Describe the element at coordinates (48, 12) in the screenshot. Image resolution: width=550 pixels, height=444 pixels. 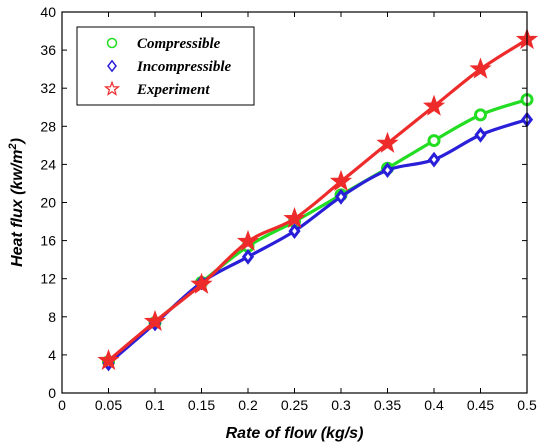
I see `y-tick-label: 40` at that location.